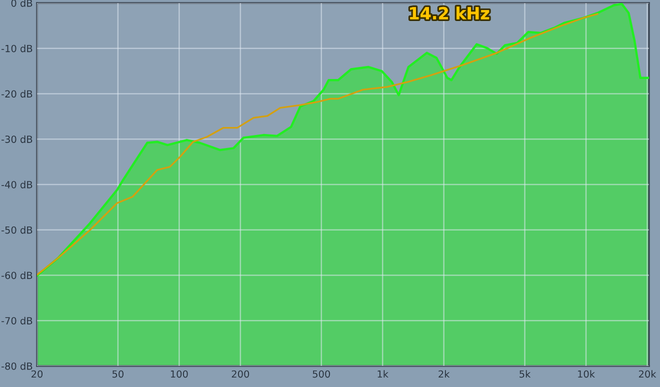  What do you see at coordinates (525, 374) in the screenshot?
I see `x-tick-label: 5k` at bounding box center [525, 374].